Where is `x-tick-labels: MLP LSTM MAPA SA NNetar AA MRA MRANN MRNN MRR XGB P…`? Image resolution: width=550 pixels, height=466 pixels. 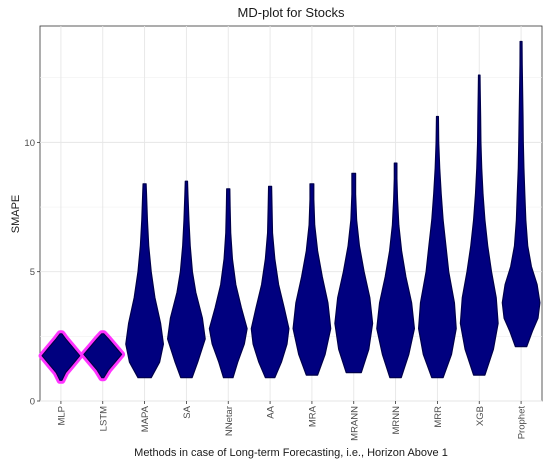 x-tick-labels: MLP LSTM MAPA SA NNetar AA MRA MRANN MRNN MRR XGB P… is located at coordinates (292, 421).